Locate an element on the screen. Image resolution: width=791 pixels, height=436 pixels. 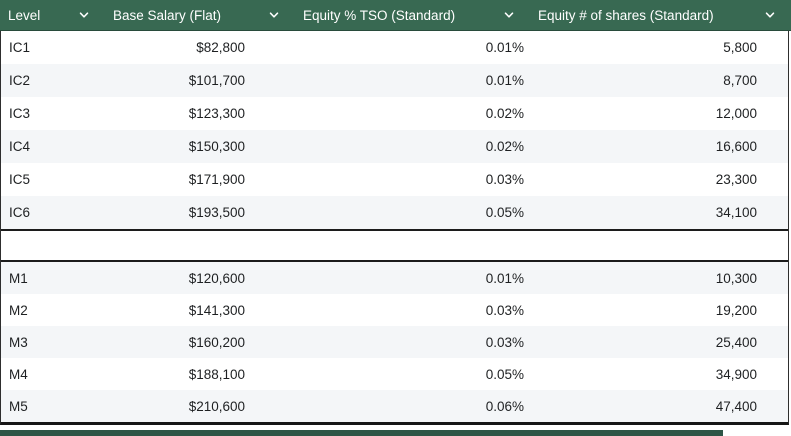
cell-level: M3 is located at coordinates (18, 342).